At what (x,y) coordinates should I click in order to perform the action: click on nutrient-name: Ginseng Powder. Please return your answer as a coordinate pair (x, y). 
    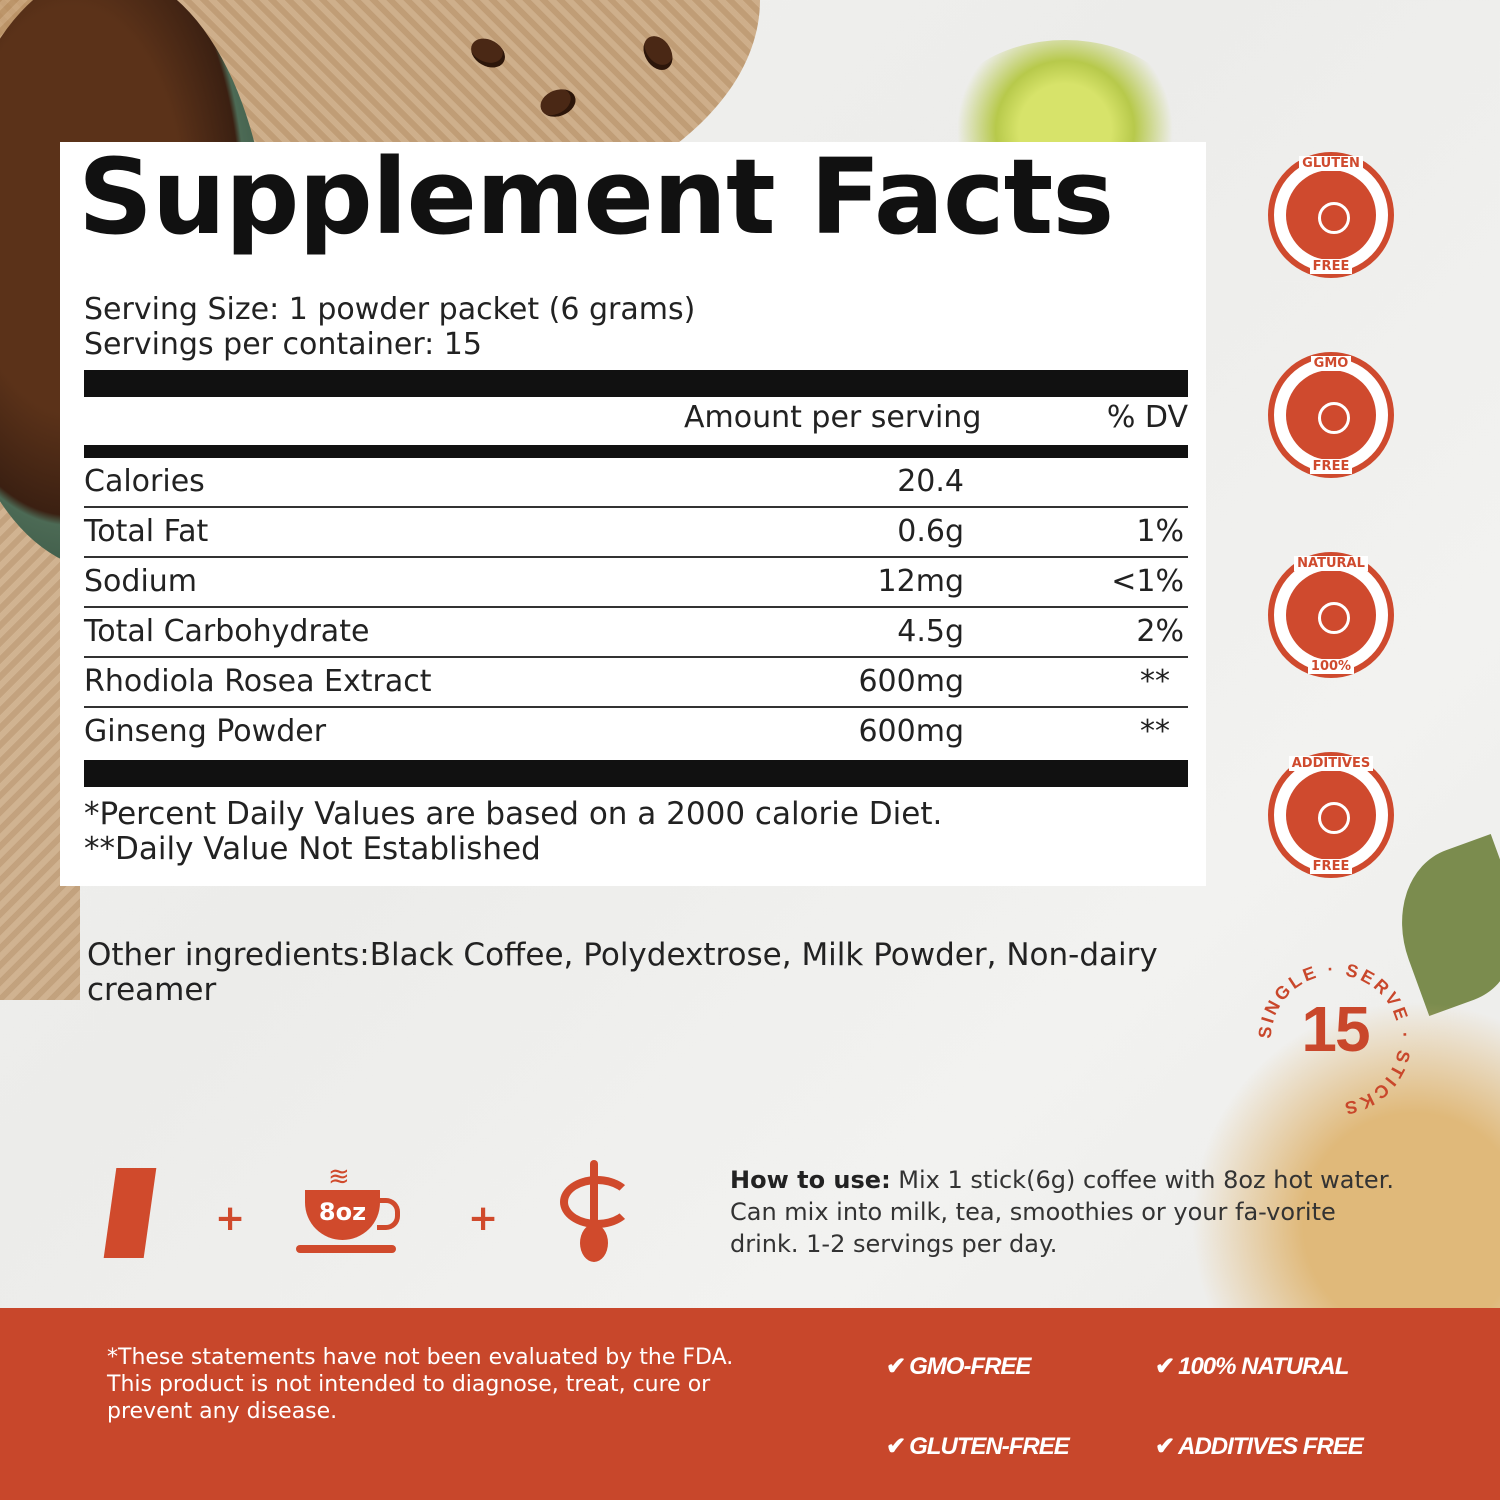
    Looking at the image, I should click on (205, 731).